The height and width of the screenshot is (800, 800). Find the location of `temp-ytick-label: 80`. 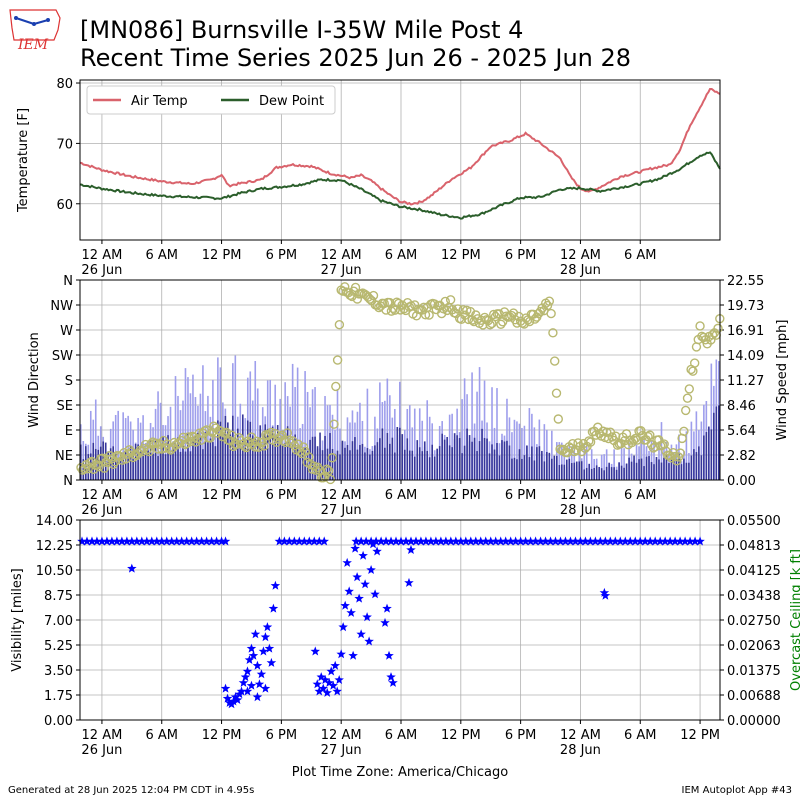

temp-ytick-label: 80 is located at coordinates (64, 84).